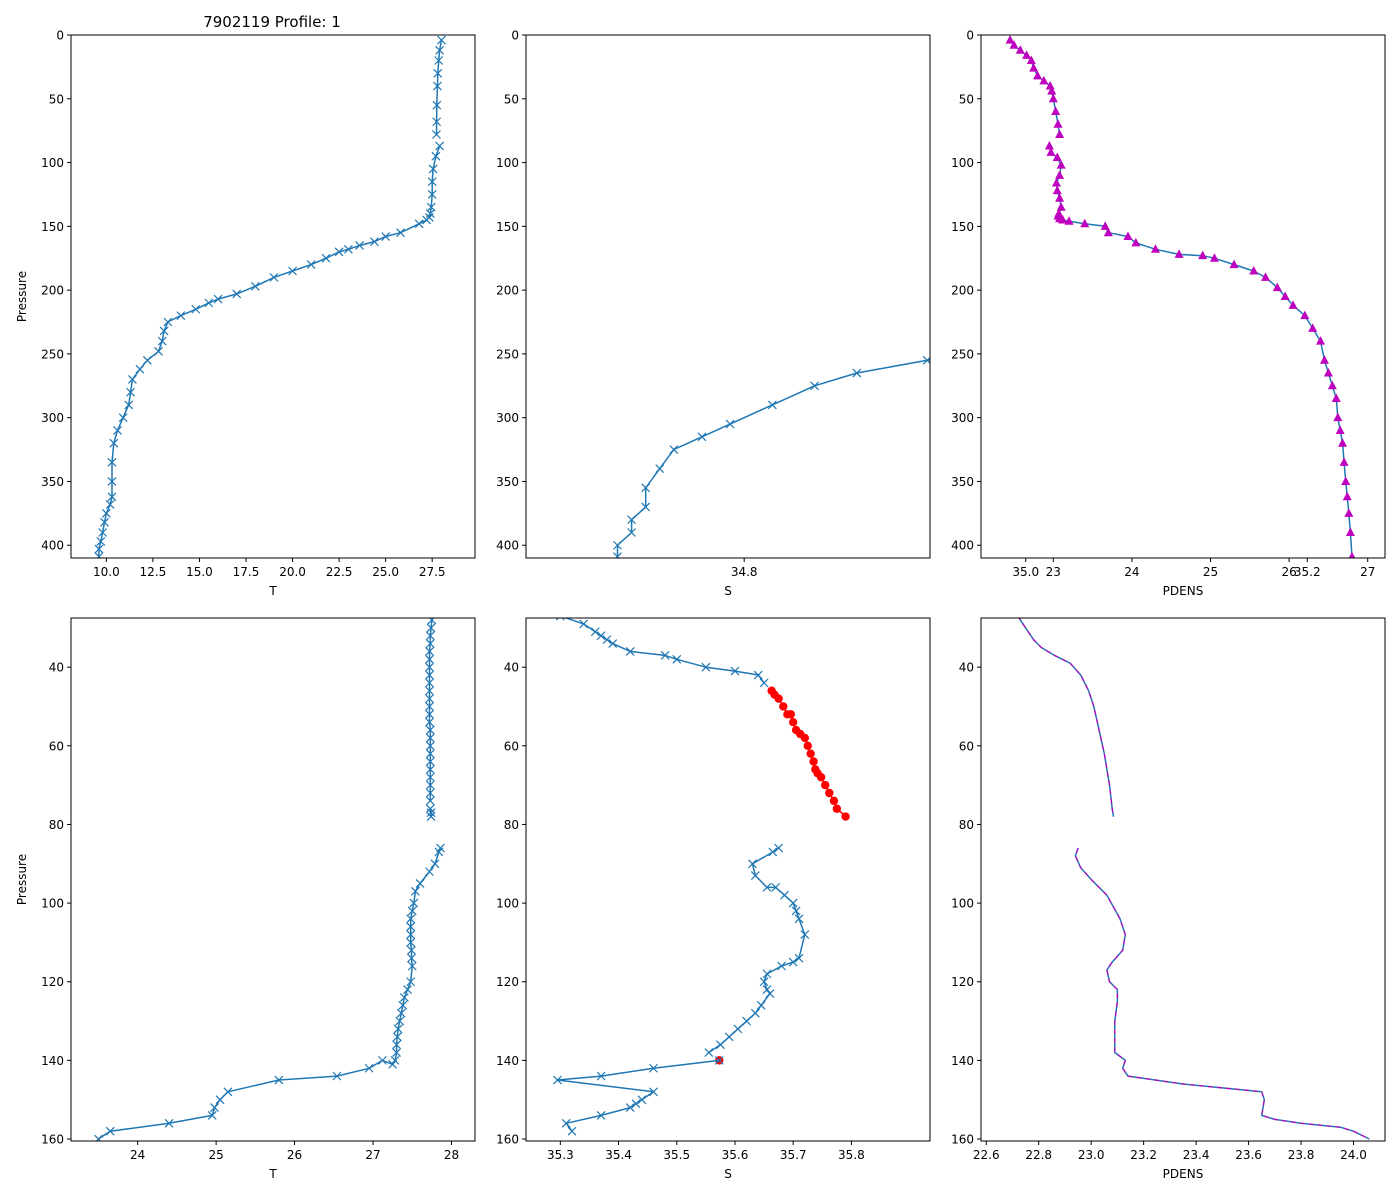 This screenshot has width=1400, height=1200. What do you see at coordinates (1091, 1155) in the screenshot?
I see `x-tick-label: 23.0` at bounding box center [1091, 1155].